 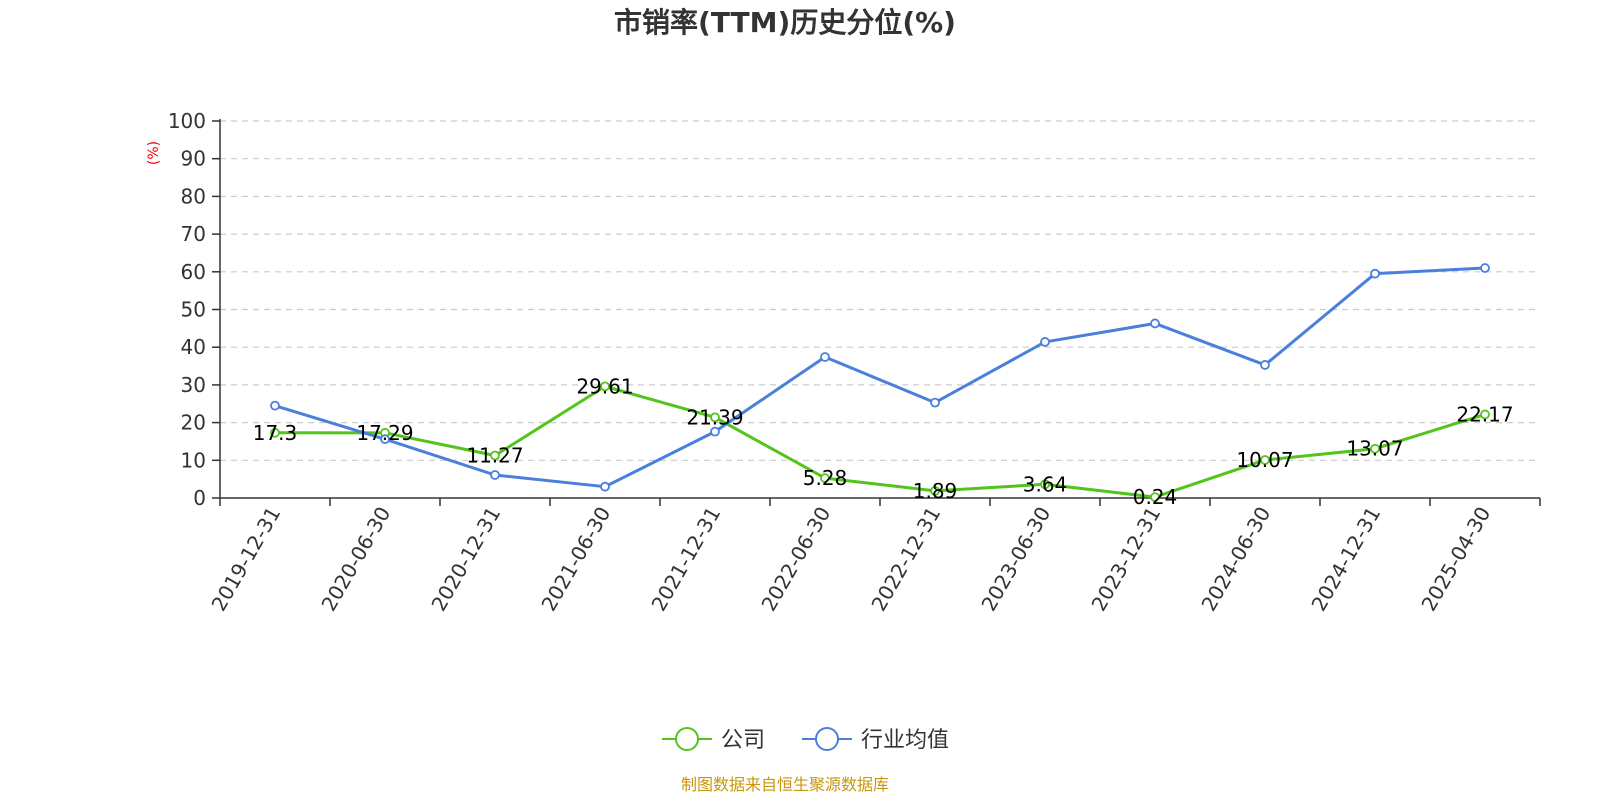 I want to click on x-tick-label: 2024-12-31, so click(x=1345, y=559).